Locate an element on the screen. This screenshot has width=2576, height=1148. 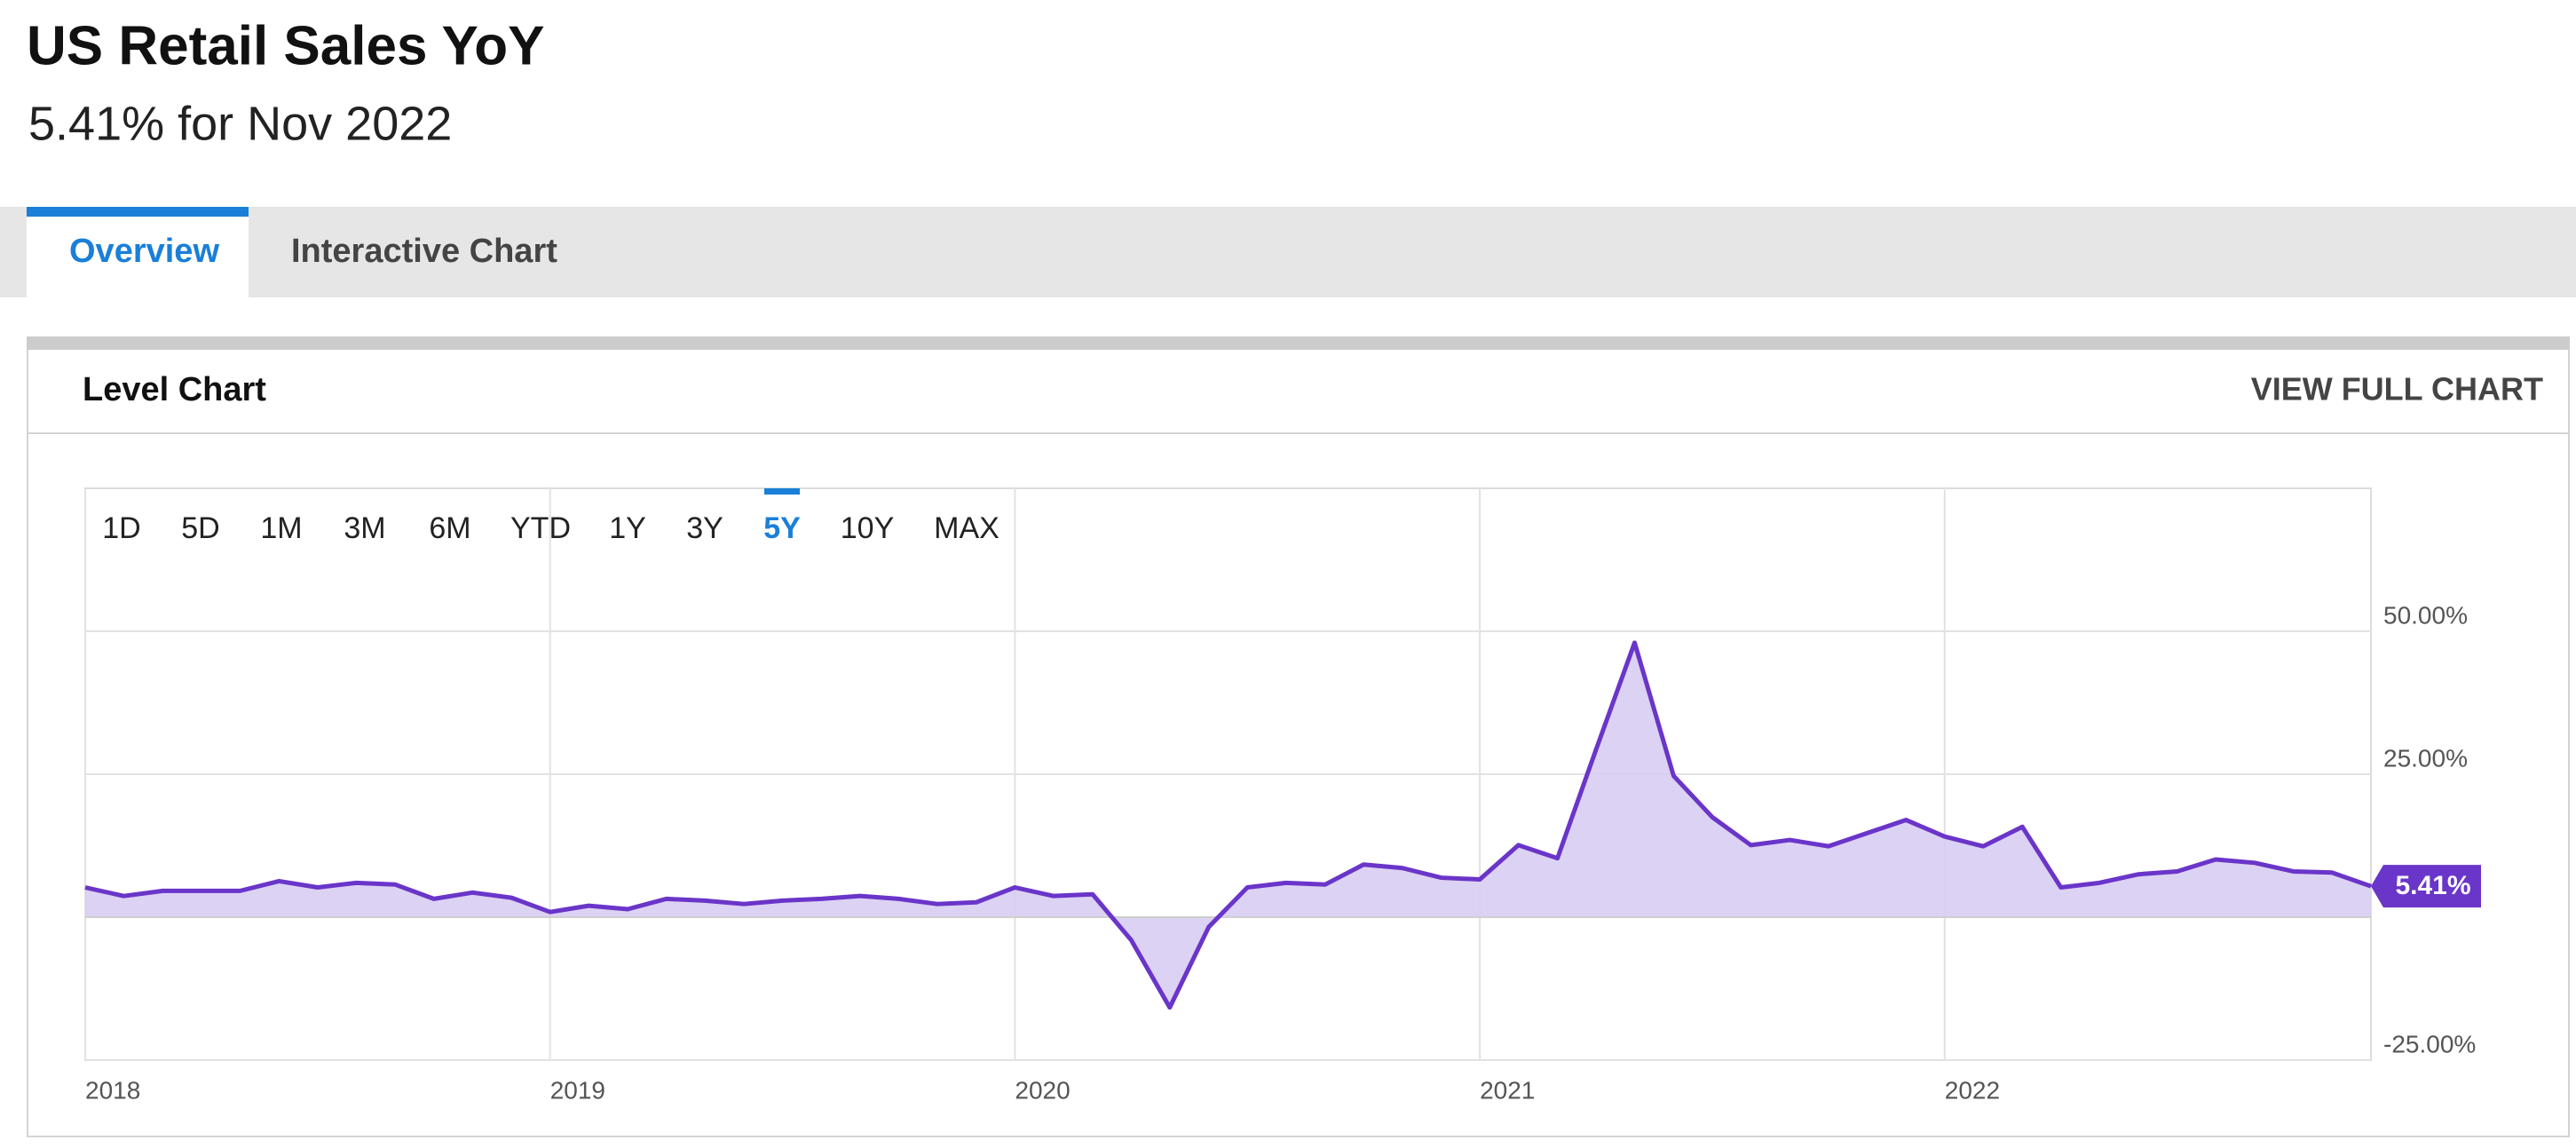
range-button: 1Y is located at coordinates (627, 528).